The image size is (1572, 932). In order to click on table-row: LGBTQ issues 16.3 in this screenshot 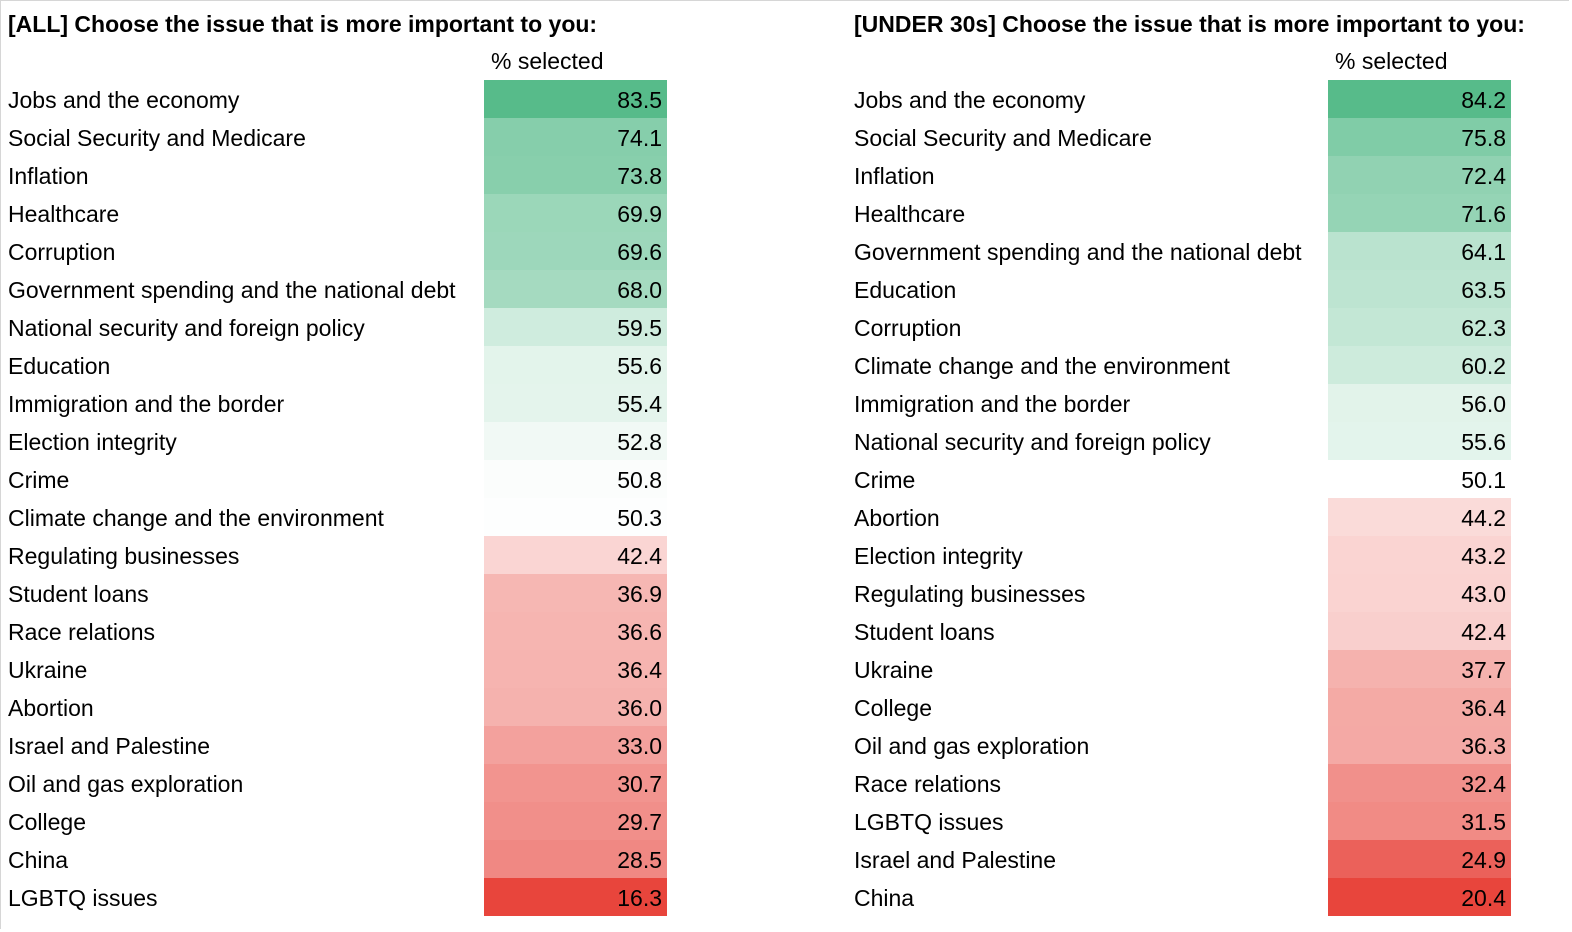, I will do `click(337, 897)`.